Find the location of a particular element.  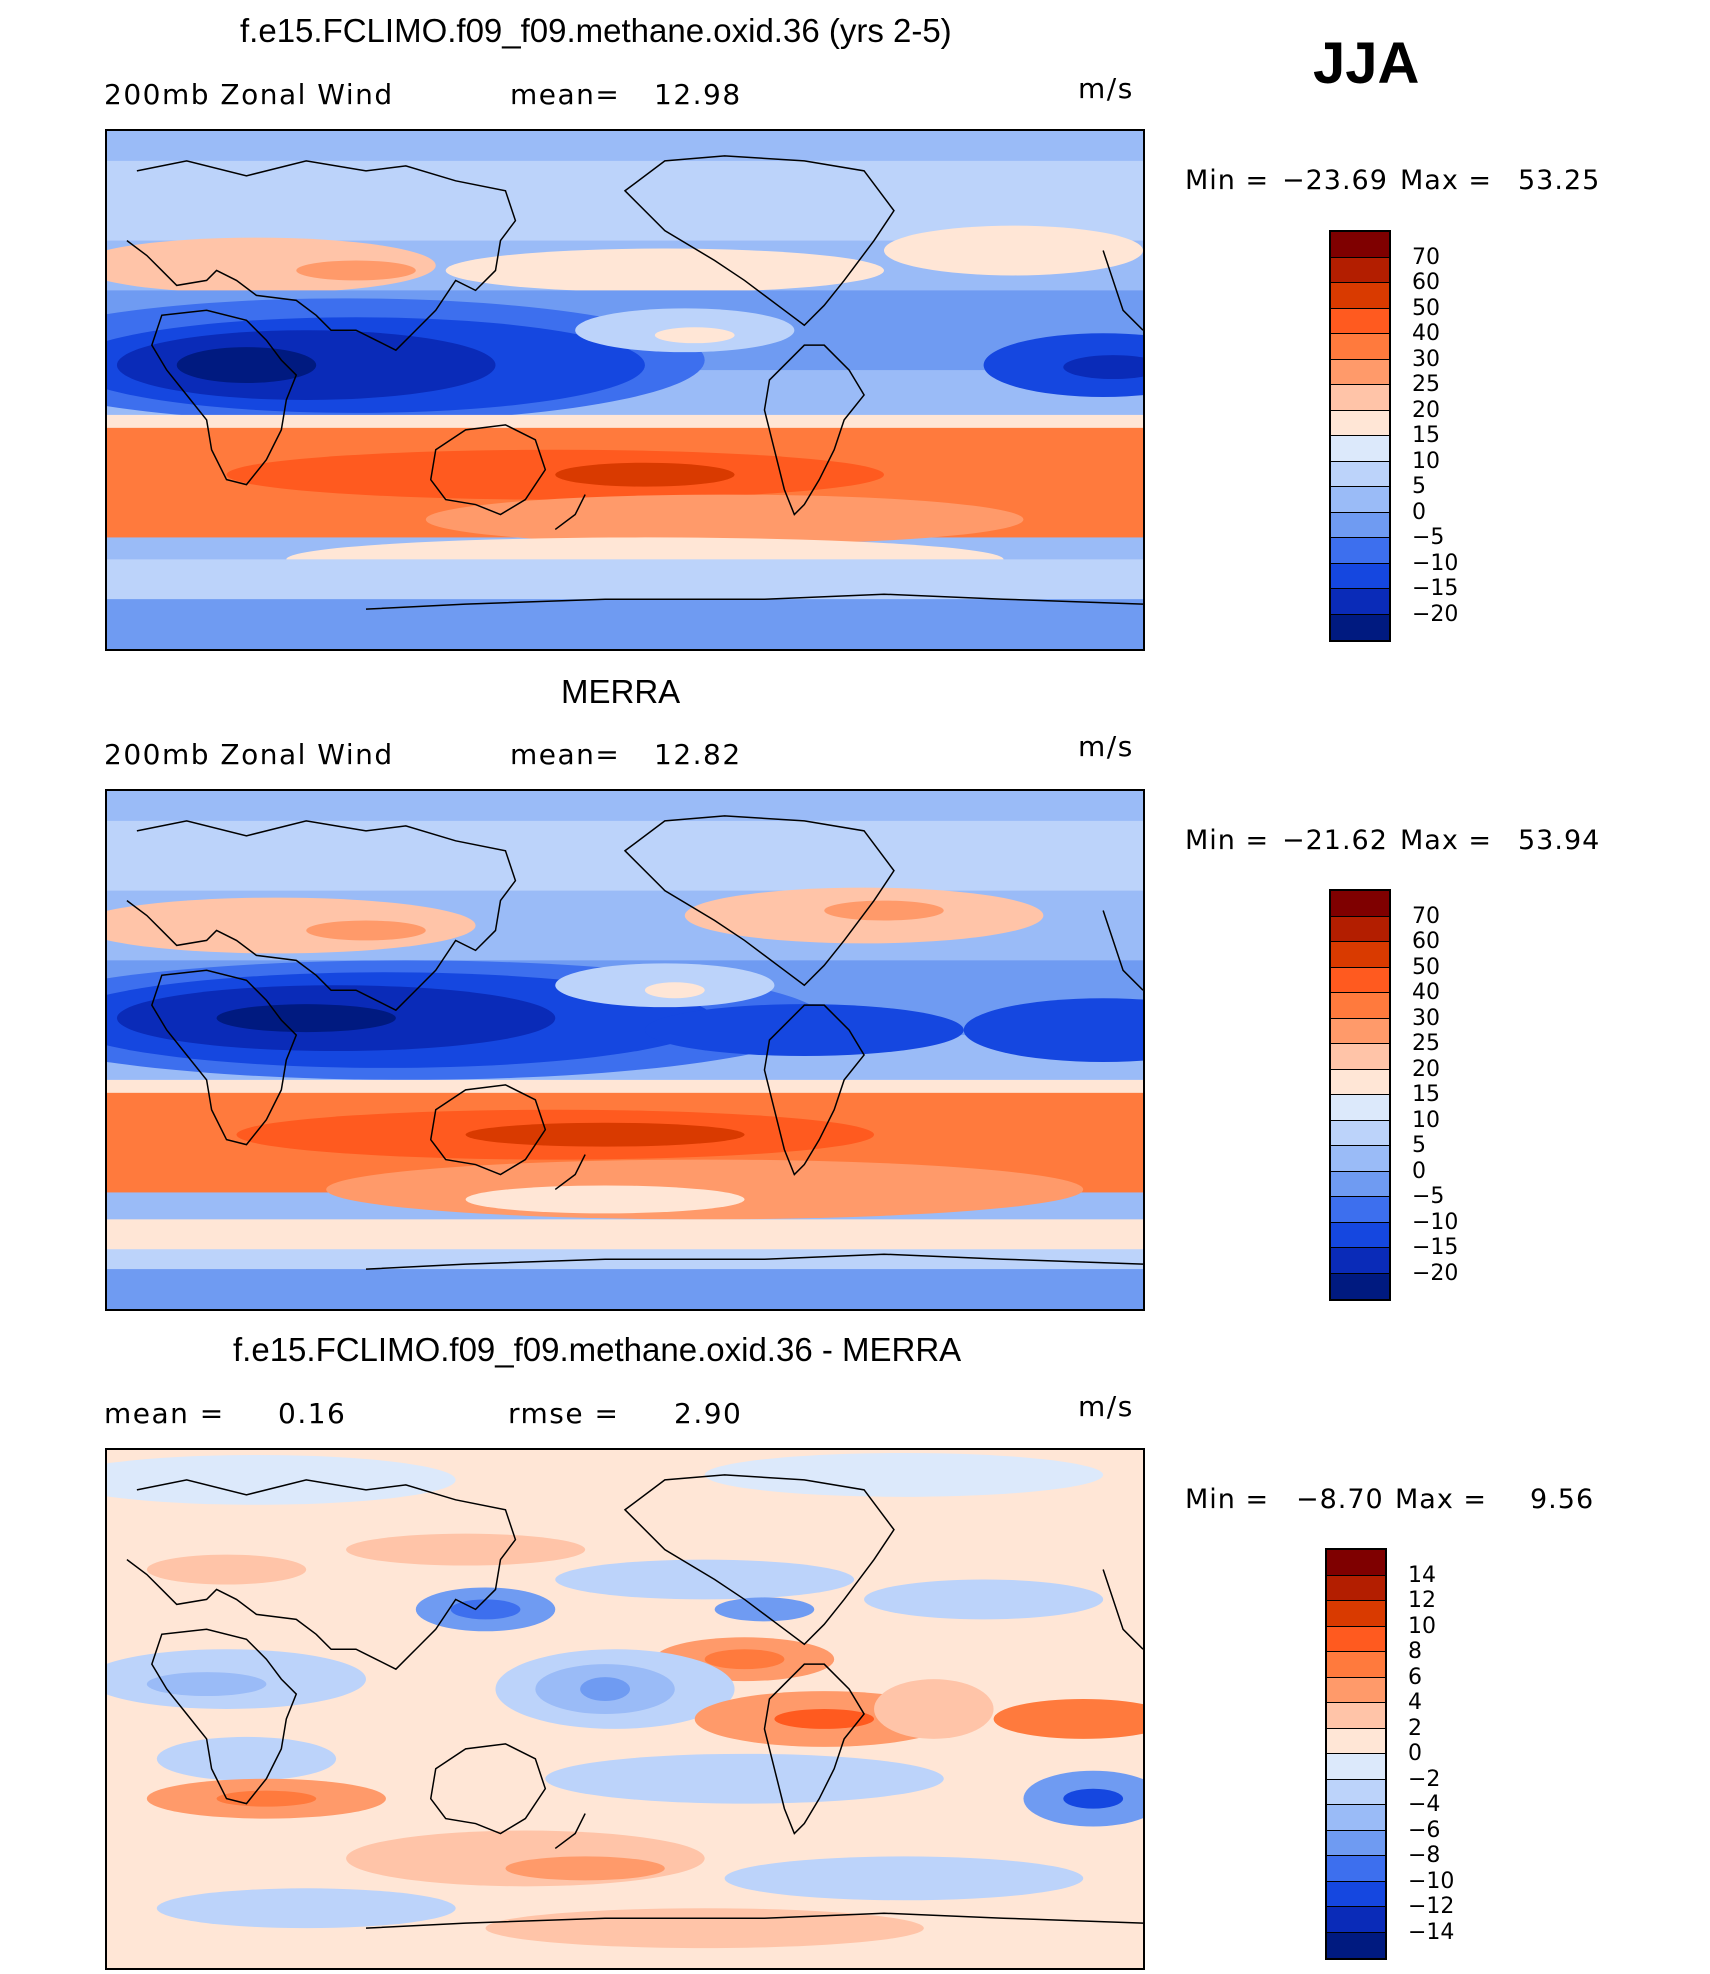

panel1-variable-label: 200mb Zonal Wind is located at coordinates (249, 94).